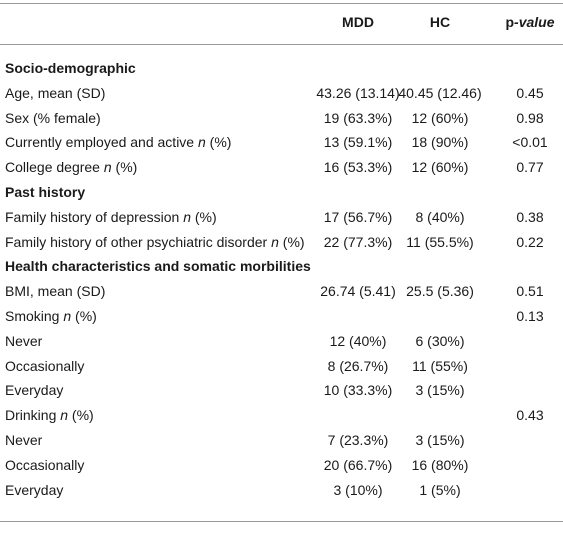  I want to click on p-cell: <0.01, so click(530, 142).